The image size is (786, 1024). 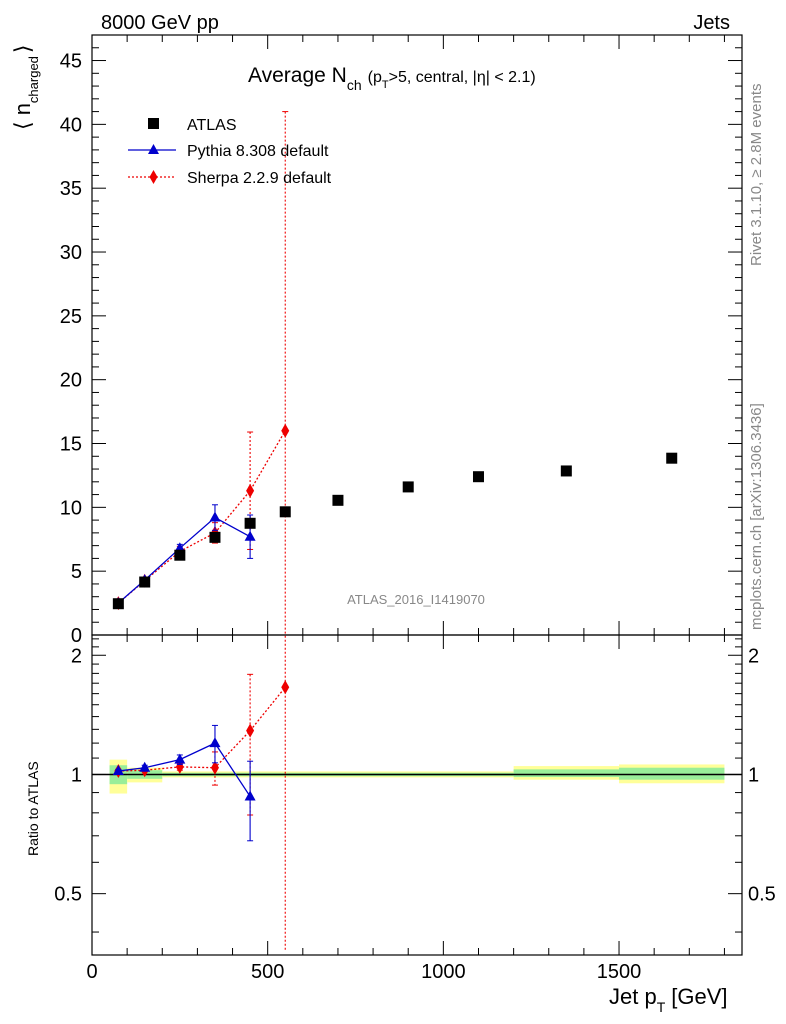 I want to click on header-right: Jets, so click(x=711, y=23).